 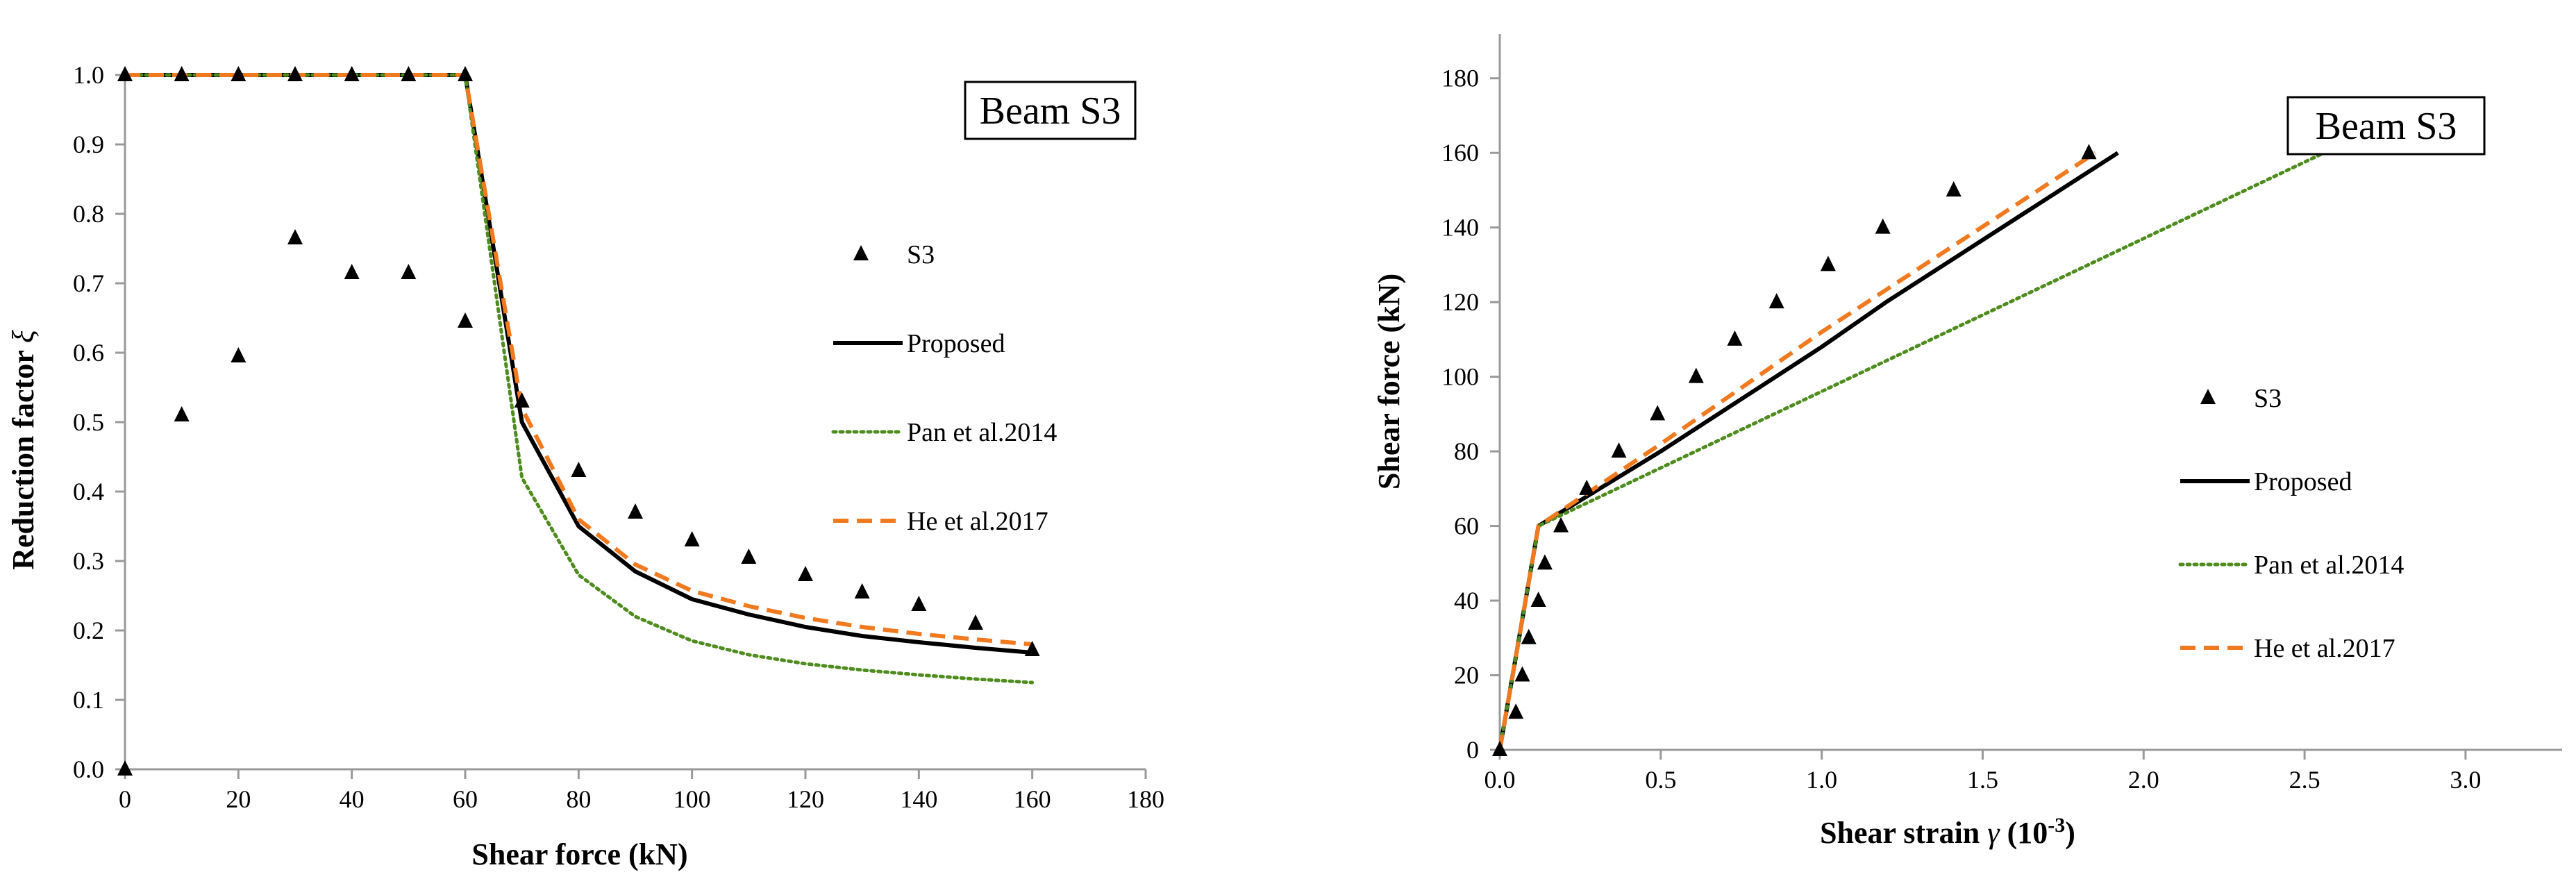 I want to click on right-legend-pan-et-al-2014-label: Pan et al.2014, so click(x=2329, y=565).